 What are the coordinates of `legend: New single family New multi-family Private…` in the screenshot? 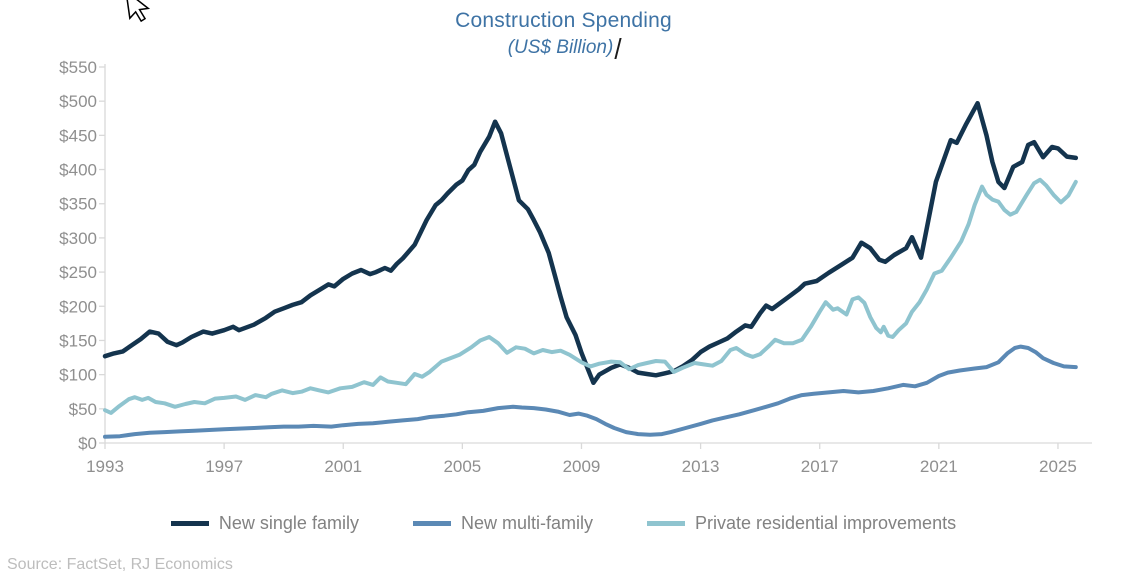 It's located at (563, 523).